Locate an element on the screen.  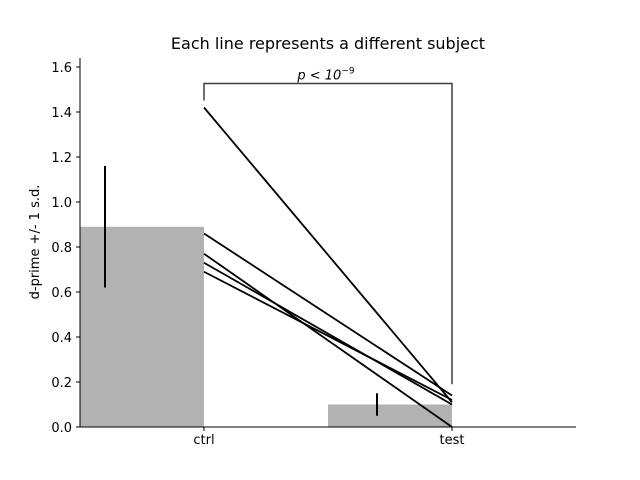
y-tick-label: 0.8 is located at coordinates (61, 248).